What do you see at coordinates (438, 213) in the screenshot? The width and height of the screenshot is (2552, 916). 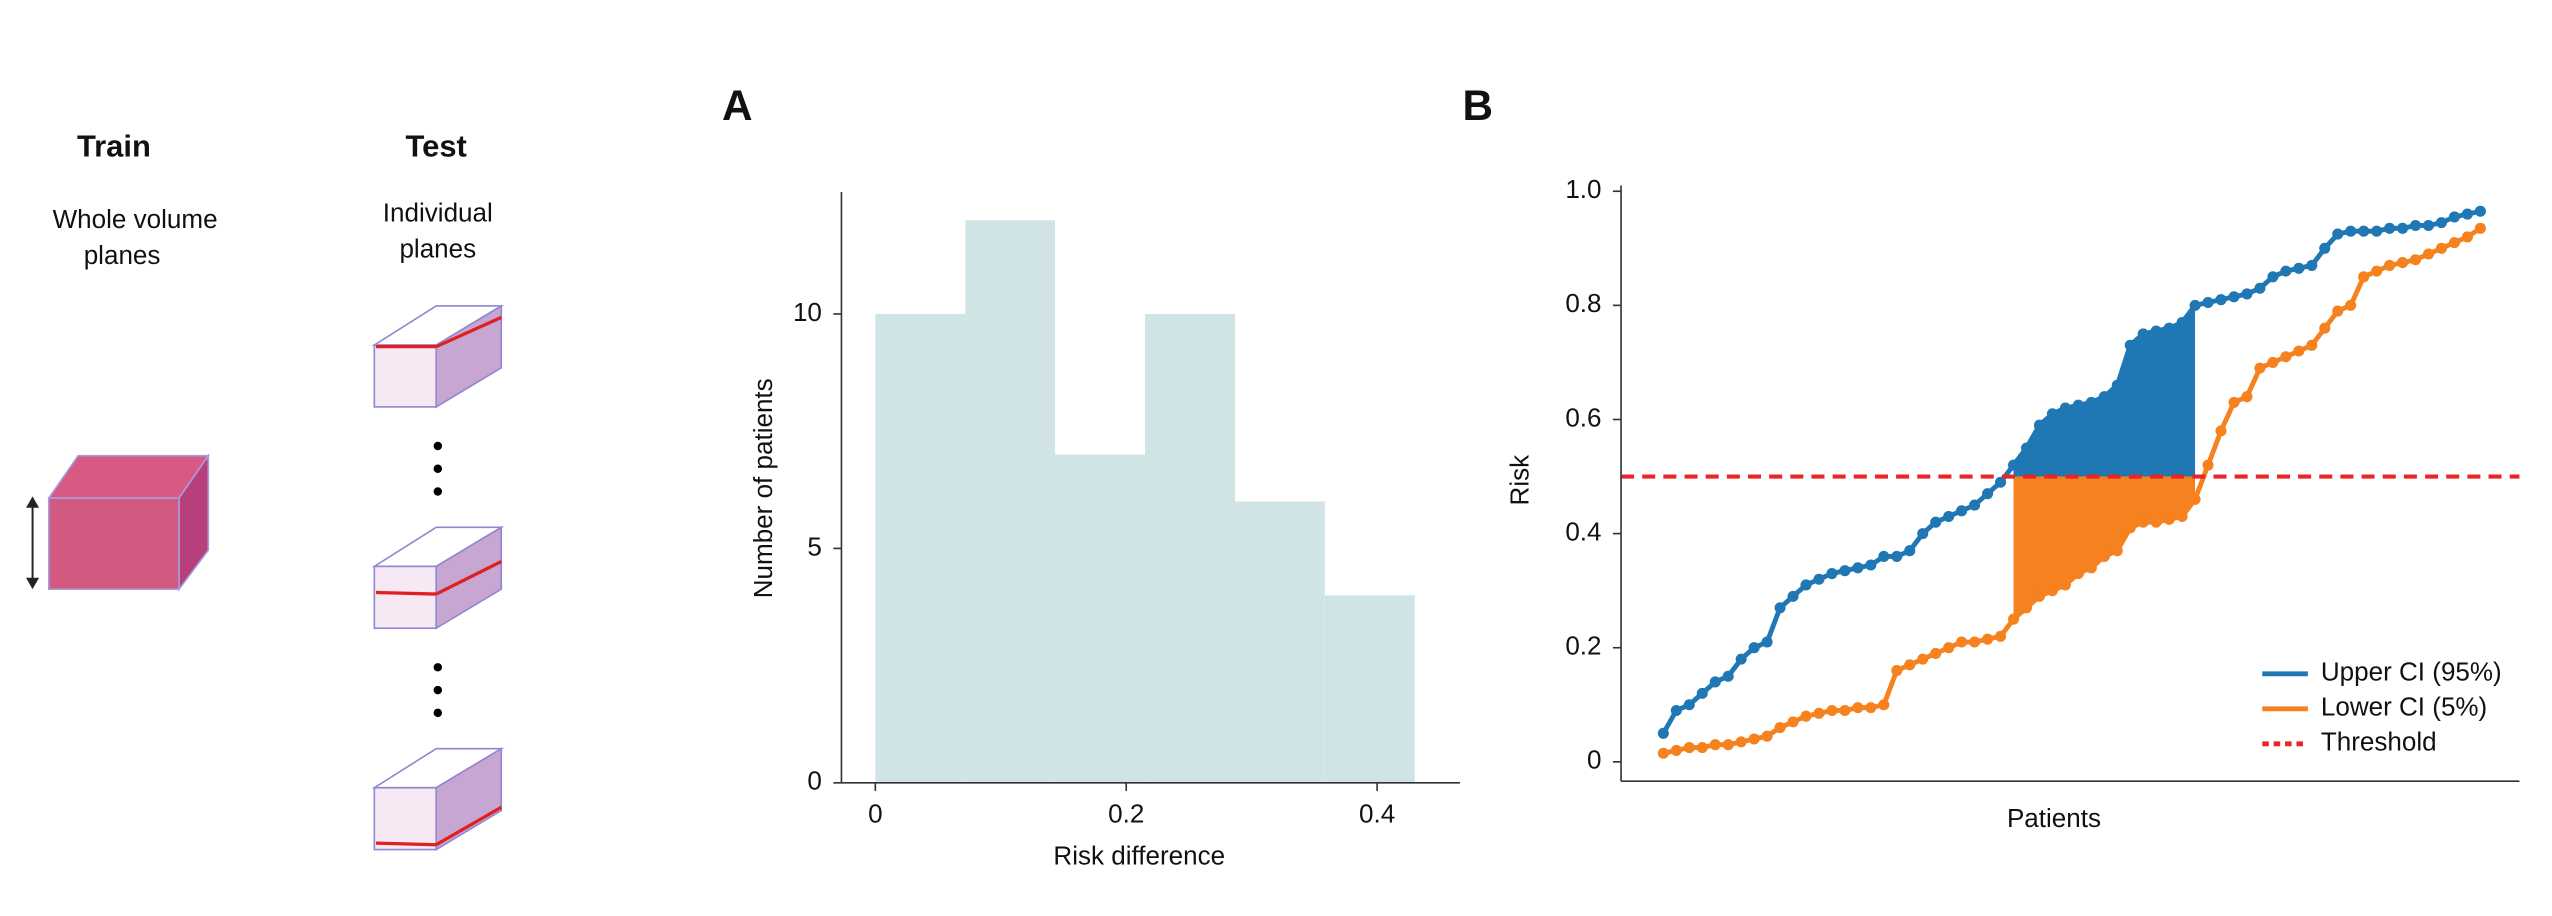 I see `test-text: Individual` at bounding box center [438, 213].